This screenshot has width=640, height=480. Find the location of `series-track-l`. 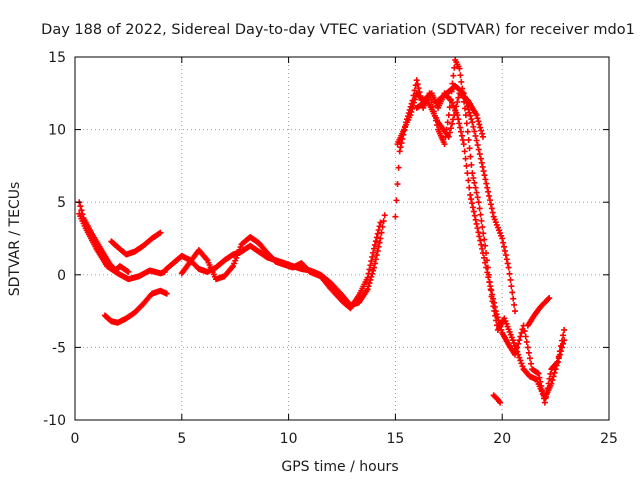

series-track-l is located at coordinates (497, 399).